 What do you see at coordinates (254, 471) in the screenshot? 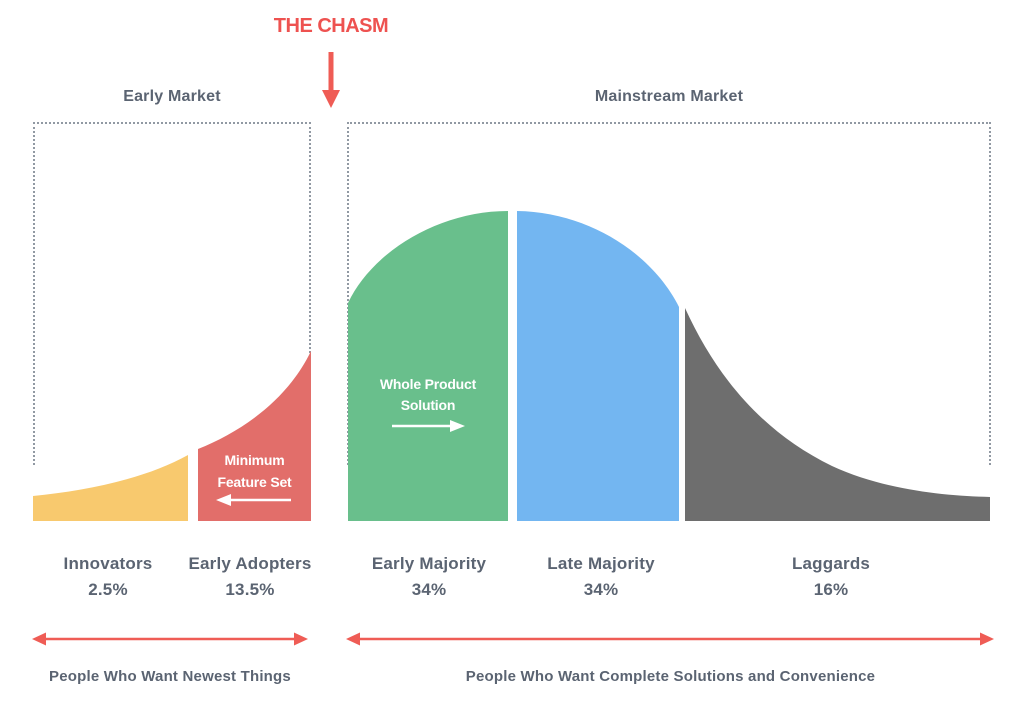
I see `minimum-feature-set-note: Minimum Feature Set` at bounding box center [254, 471].